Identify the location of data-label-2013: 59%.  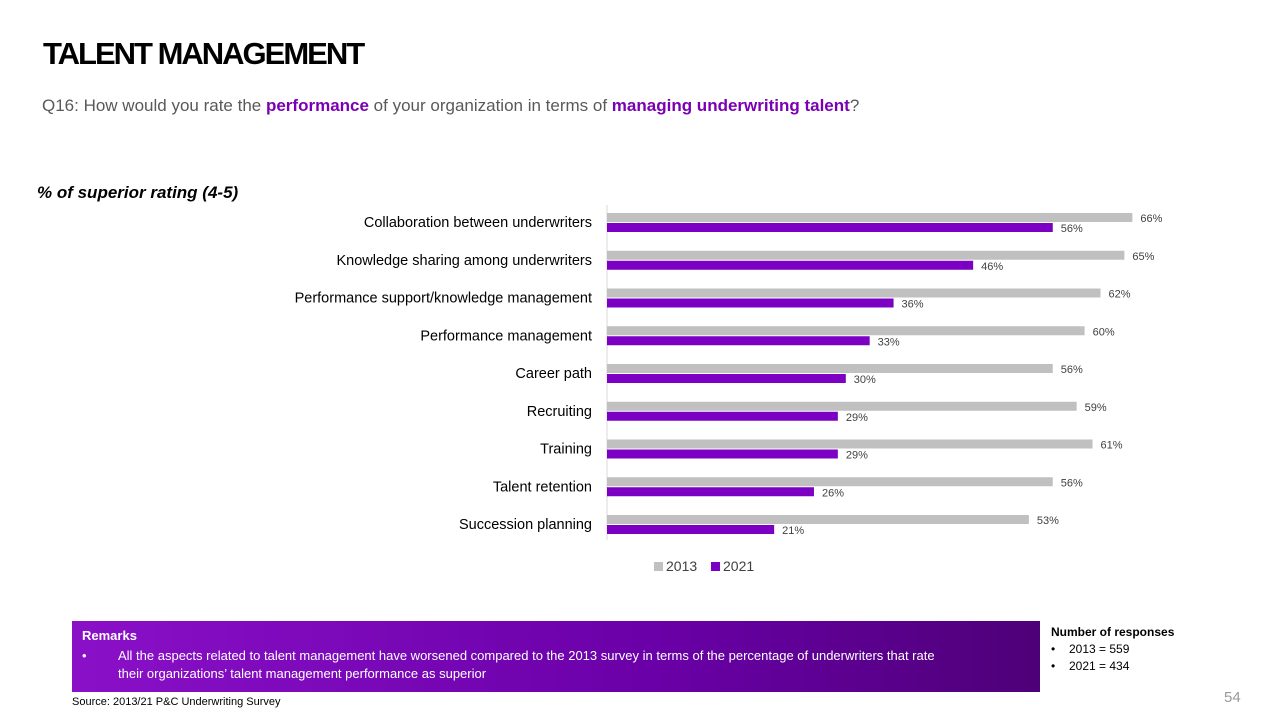
(1096, 408).